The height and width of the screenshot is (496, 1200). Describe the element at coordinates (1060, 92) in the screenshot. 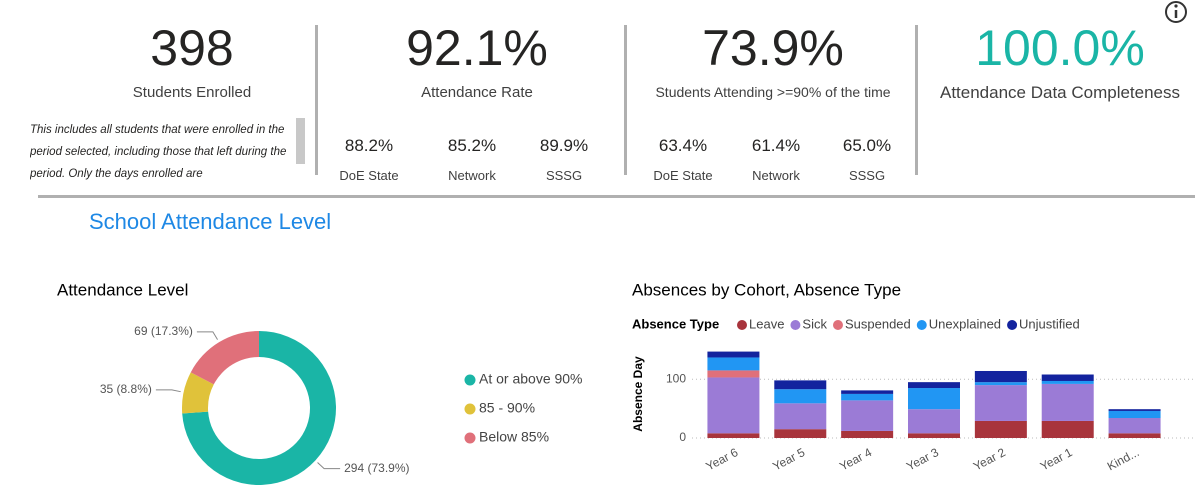

I see `kpi-label: Attendance Data Completeness` at that location.